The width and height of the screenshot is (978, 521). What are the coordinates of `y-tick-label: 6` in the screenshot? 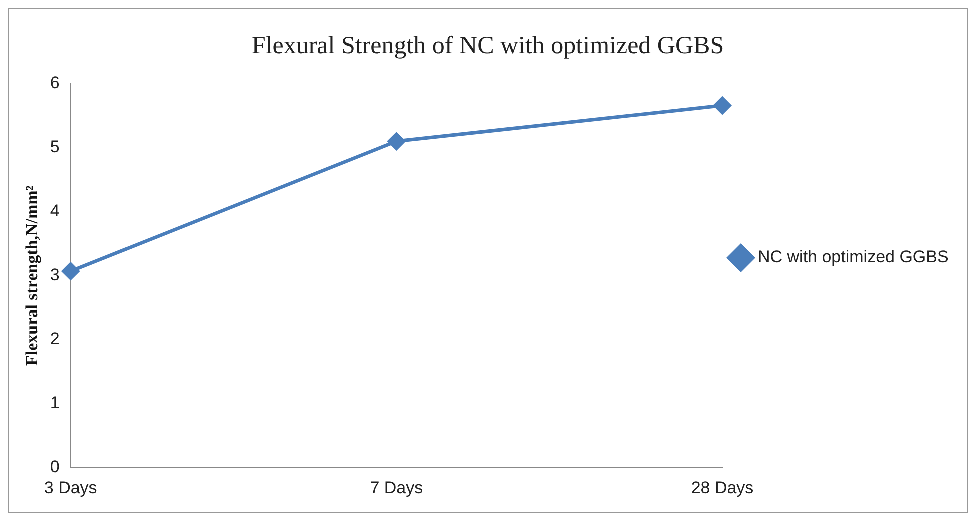 It's located at (55, 83).